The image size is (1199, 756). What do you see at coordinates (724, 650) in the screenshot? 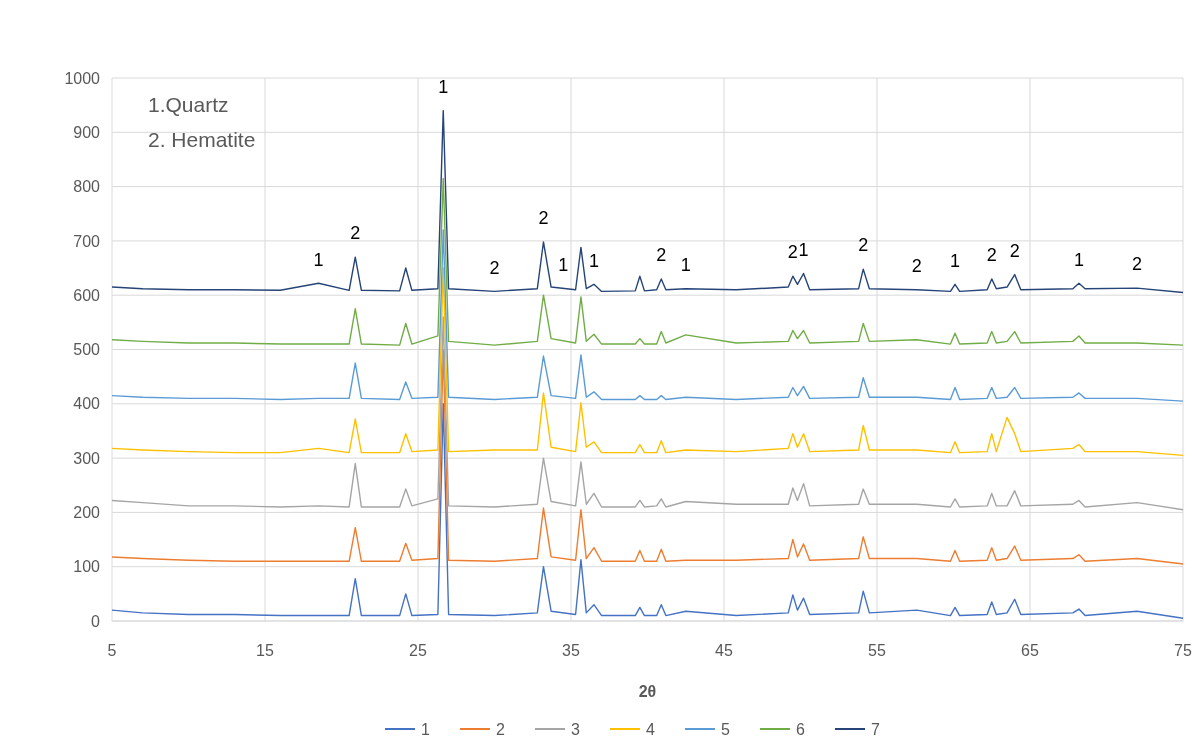
I see `x-tick-label: 45` at bounding box center [724, 650].